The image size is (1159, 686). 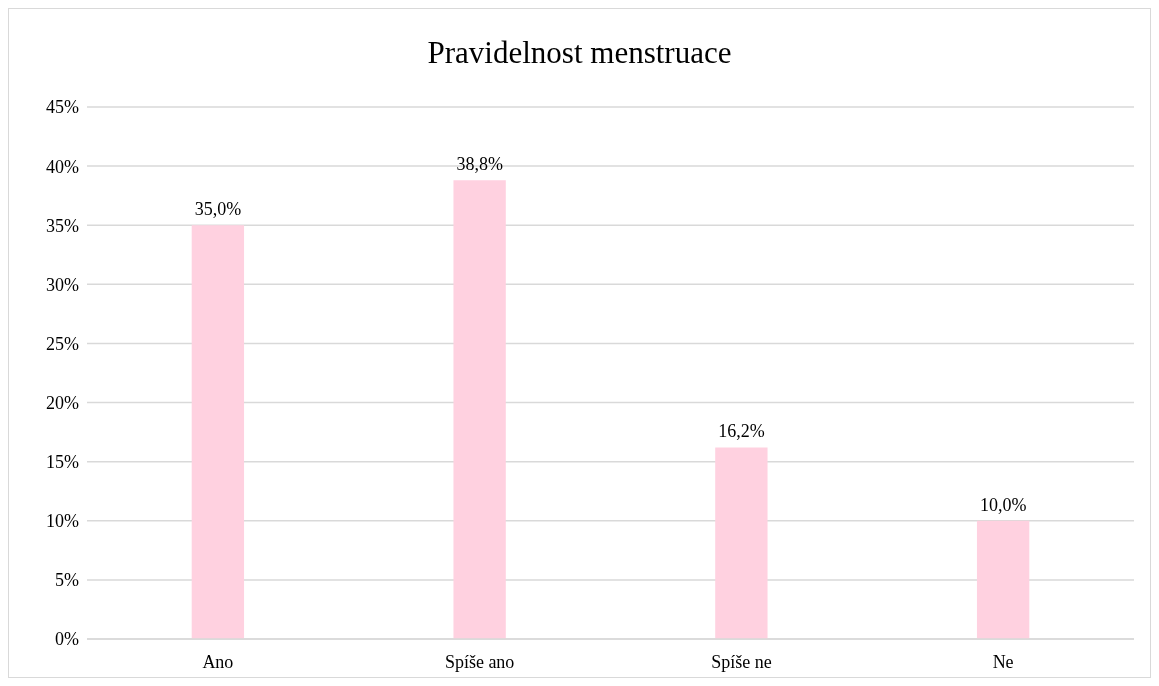 What do you see at coordinates (62, 462) in the screenshot?
I see `y-tick-label: 15%` at bounding box center [62, 462].